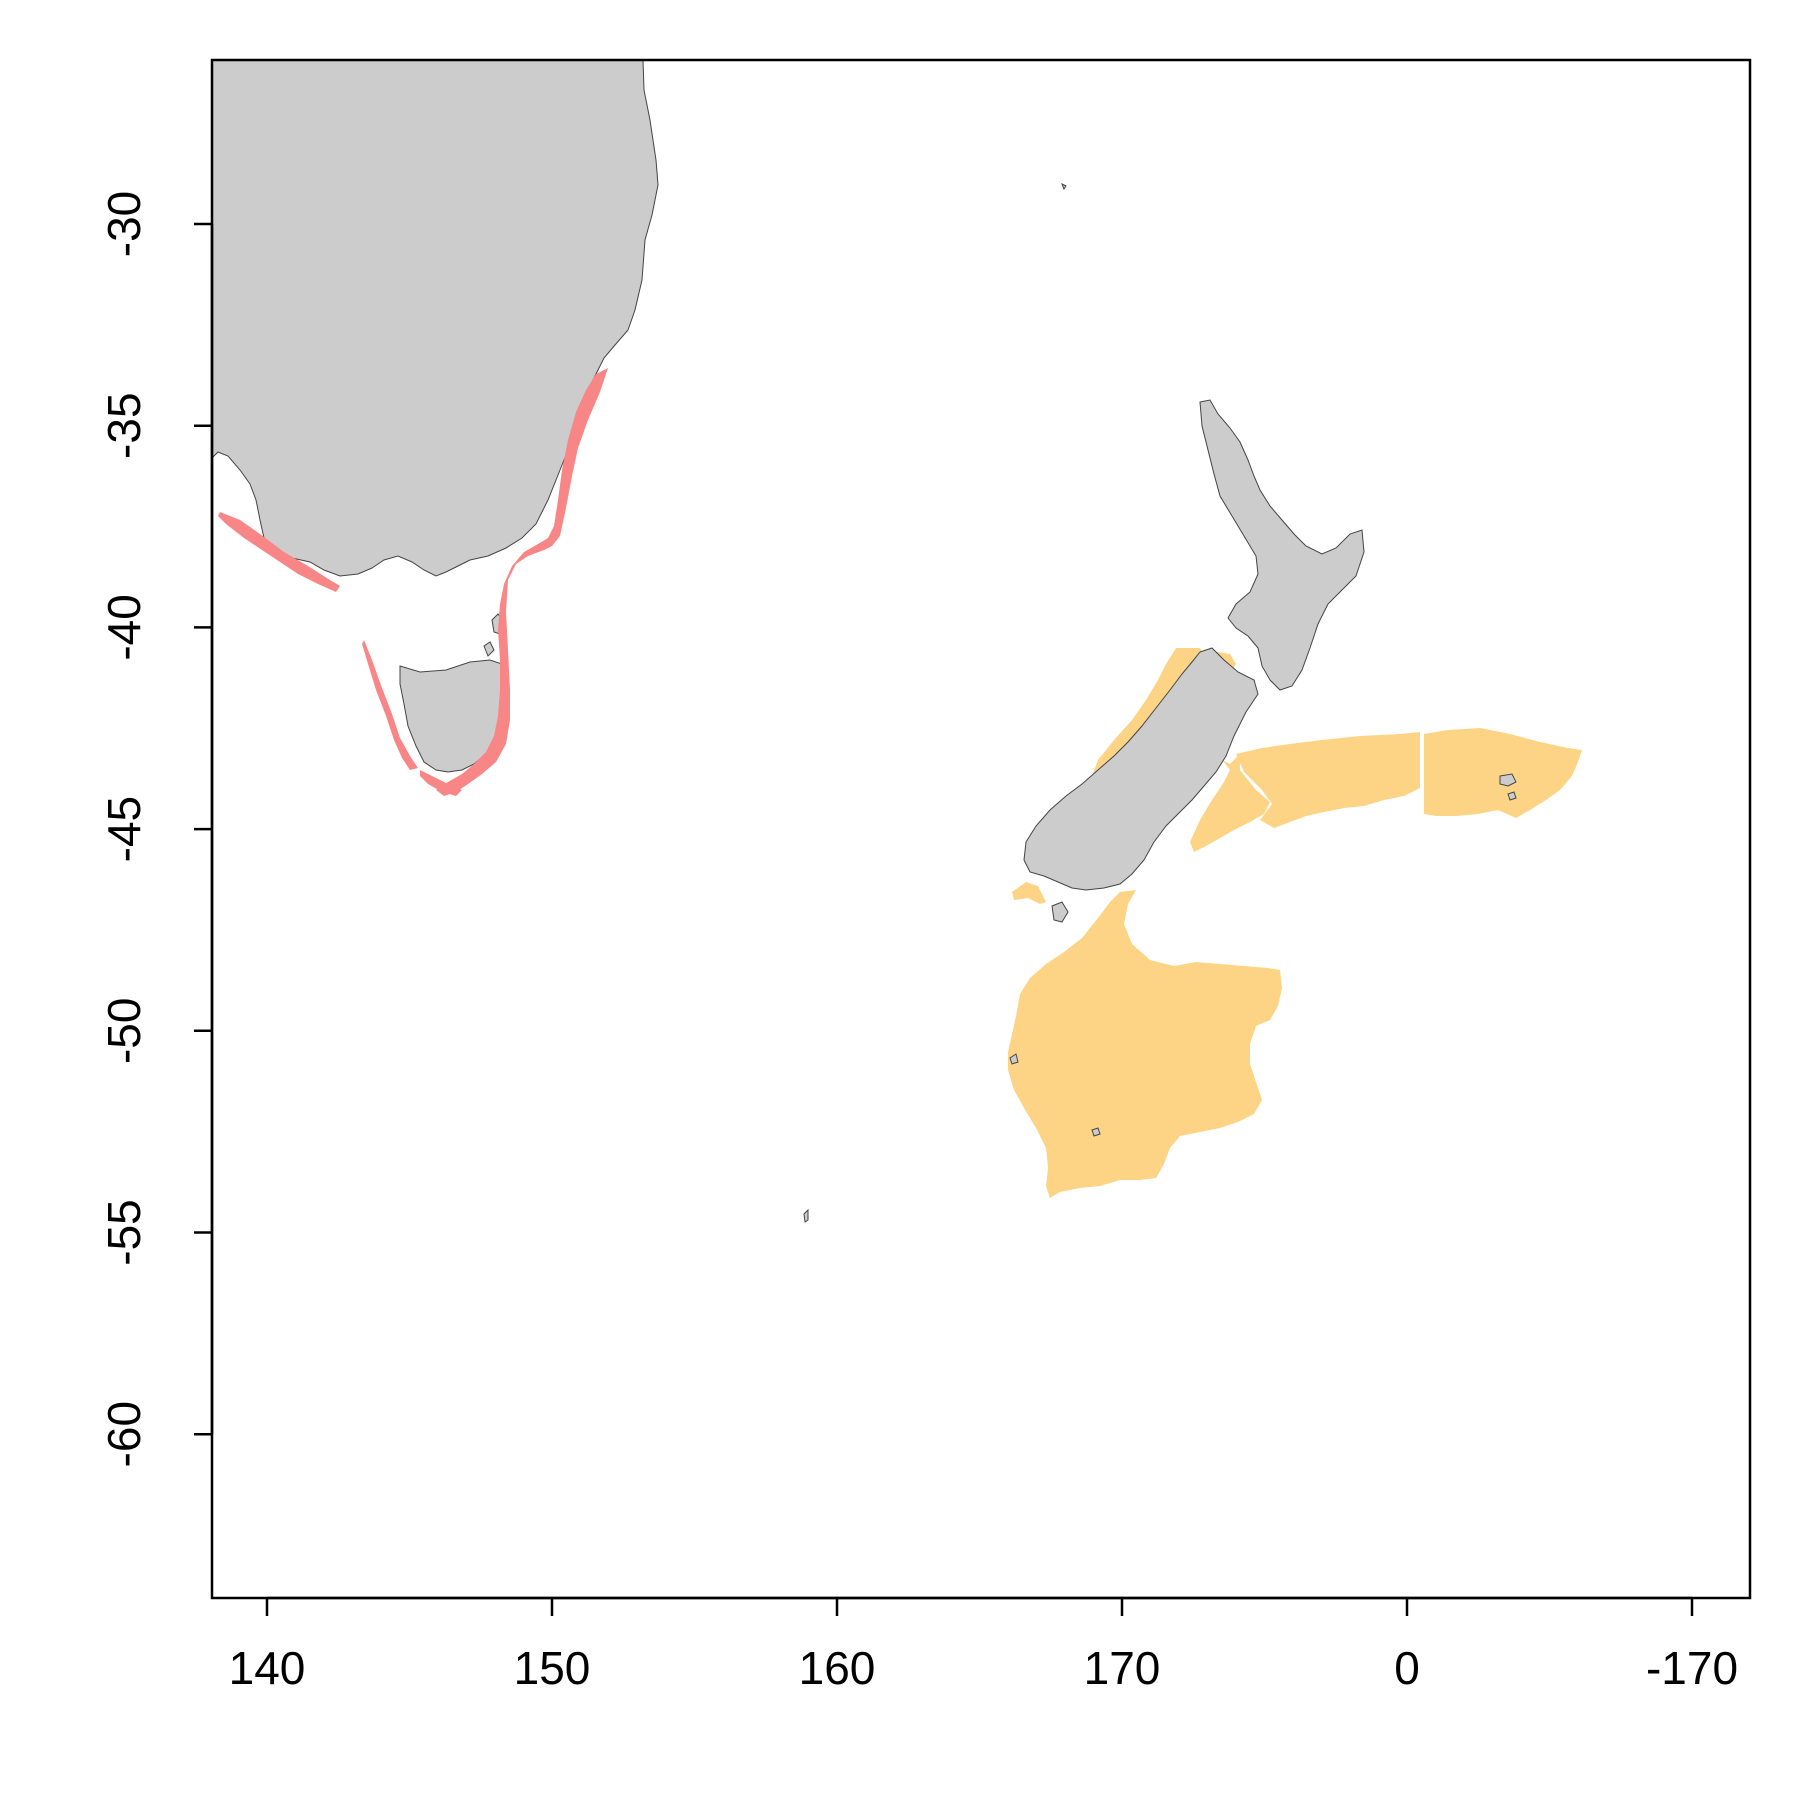 The image size is (1800, 1800). I want to click on y-axis: -30 -35 -40 -45 -50 -55 -60, so click(156, 829).